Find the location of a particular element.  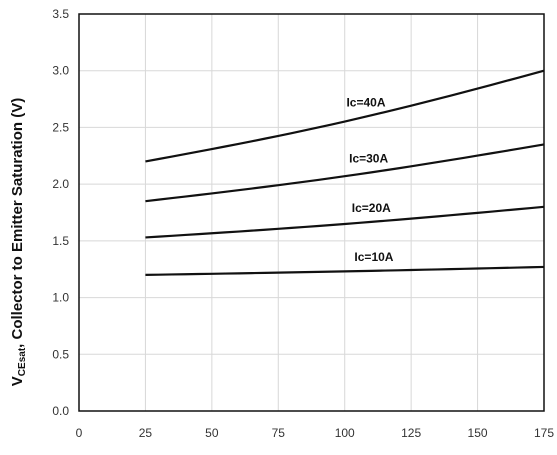

series-line-ic-40a is located at coordinates (345, 116).